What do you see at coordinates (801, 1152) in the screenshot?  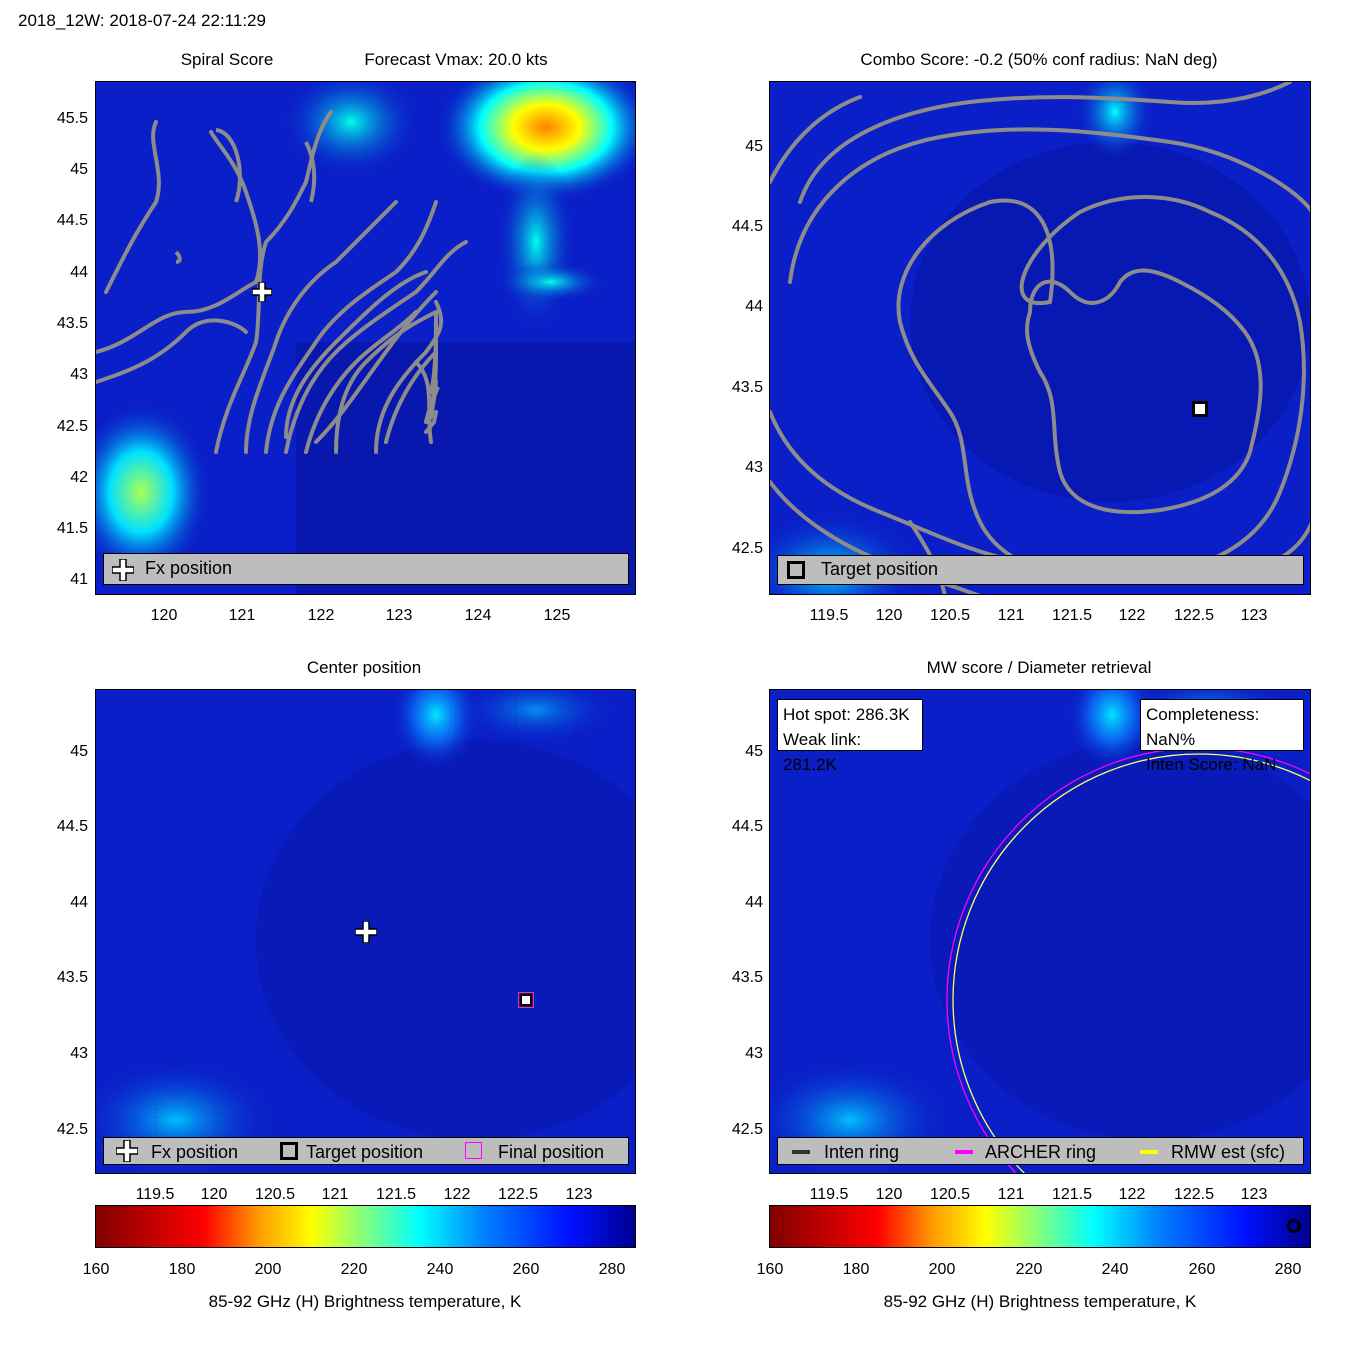 I see `inten-ring-icon` at bounding box center [801, 1152].